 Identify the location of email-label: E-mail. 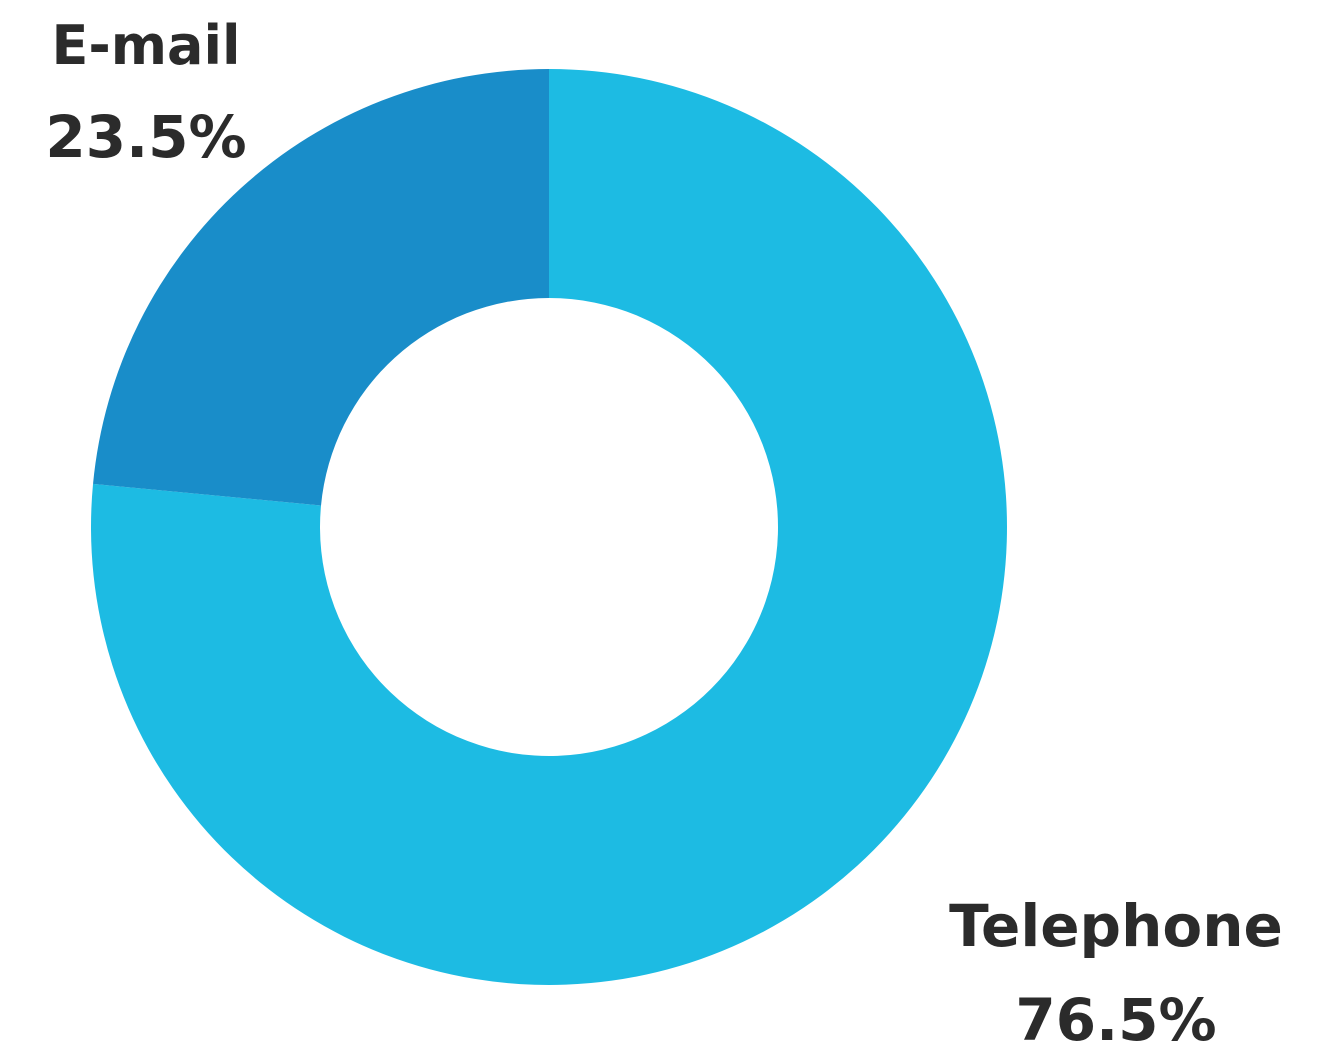
(145, 45).